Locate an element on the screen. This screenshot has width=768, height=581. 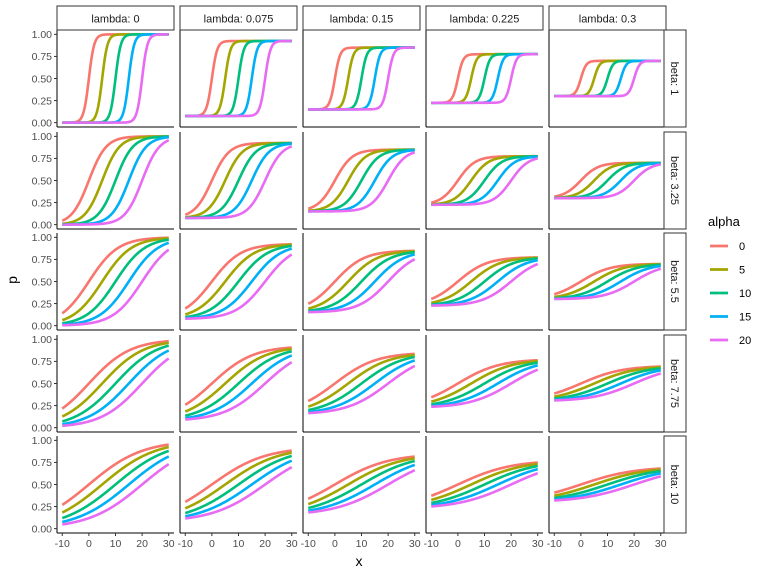
panel-r3-c3 is located at coordinates (484, 384).